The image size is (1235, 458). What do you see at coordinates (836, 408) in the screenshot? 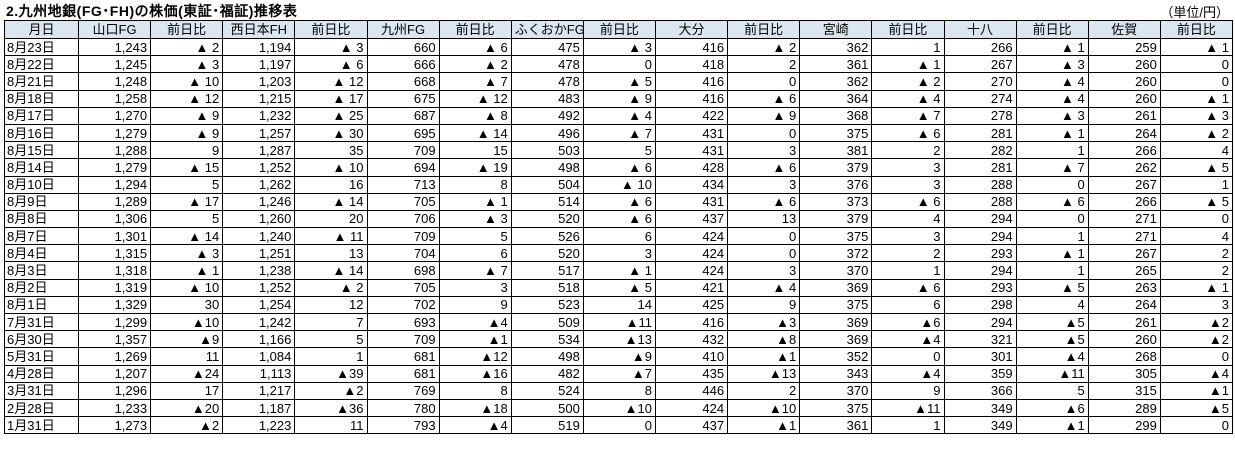
I see `price-cell: 375` at bounding box center [836, 408].